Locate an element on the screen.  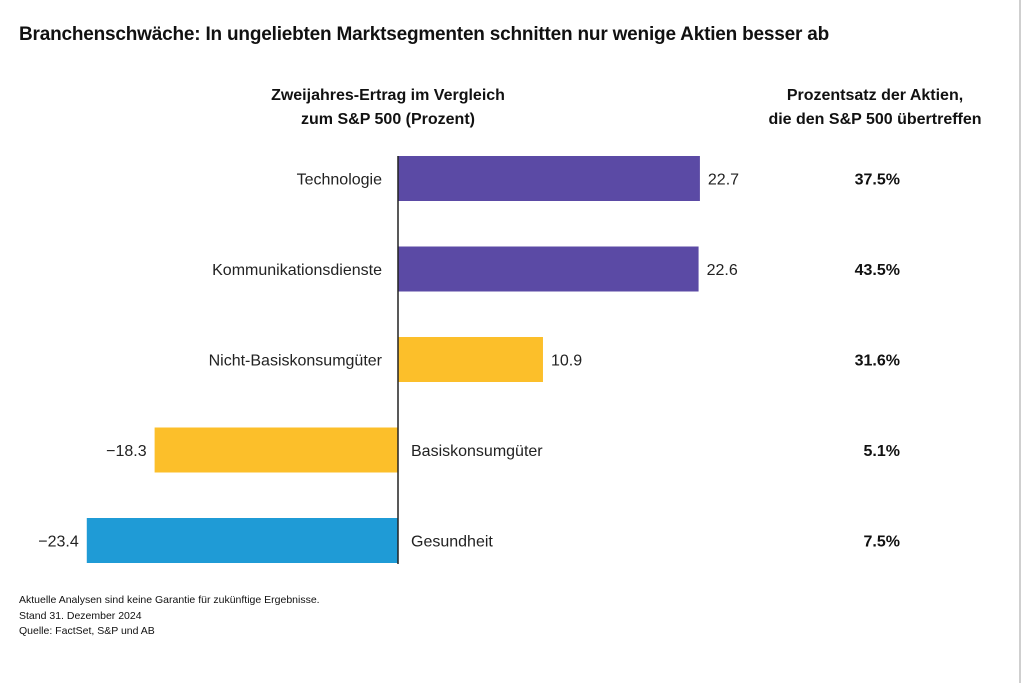
percent-value-3: 5.1% is located at coordinates (882, 451).